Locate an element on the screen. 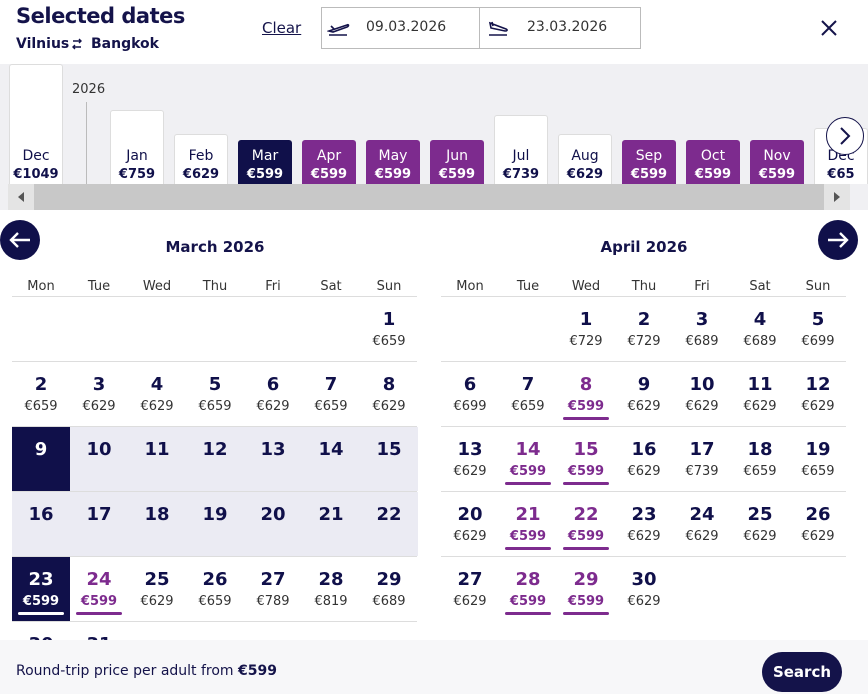 This screenshot has height=694, width=868. day-cell: 5 €699 is located at coordinates (818, 329).